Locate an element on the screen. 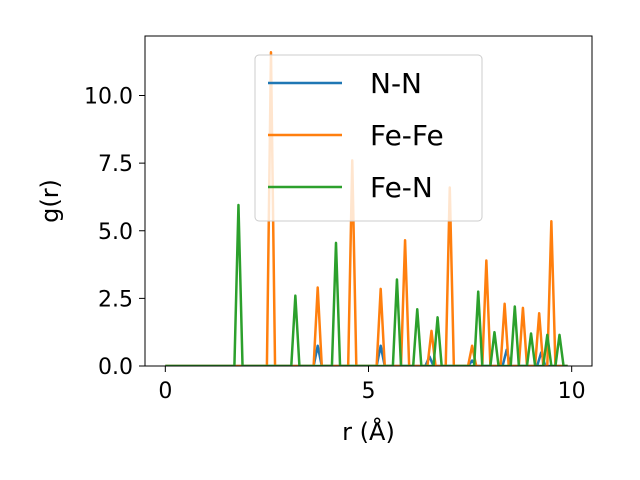 The width and height of the screenshot is (640, 480). x-axis-label: r (Å) is located at coordinates (368, 431).